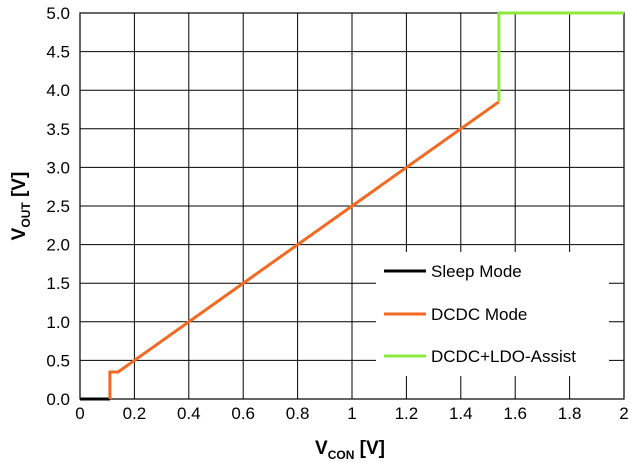  Describe the element at coordinates (407, 413) in the screenshot. I see `x-tick-label: 1.2` at that location.